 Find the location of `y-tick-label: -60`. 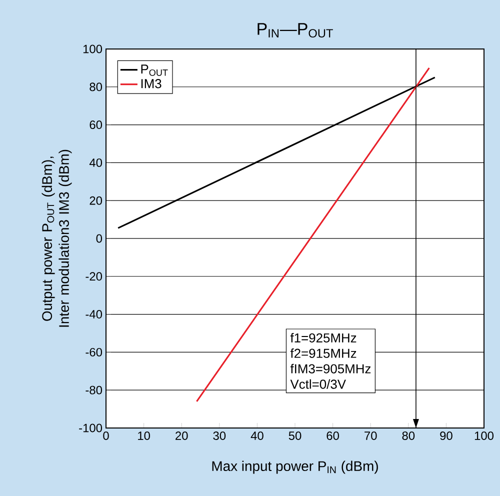

y-tick-label: -60 is located at coordinates (94, 352).